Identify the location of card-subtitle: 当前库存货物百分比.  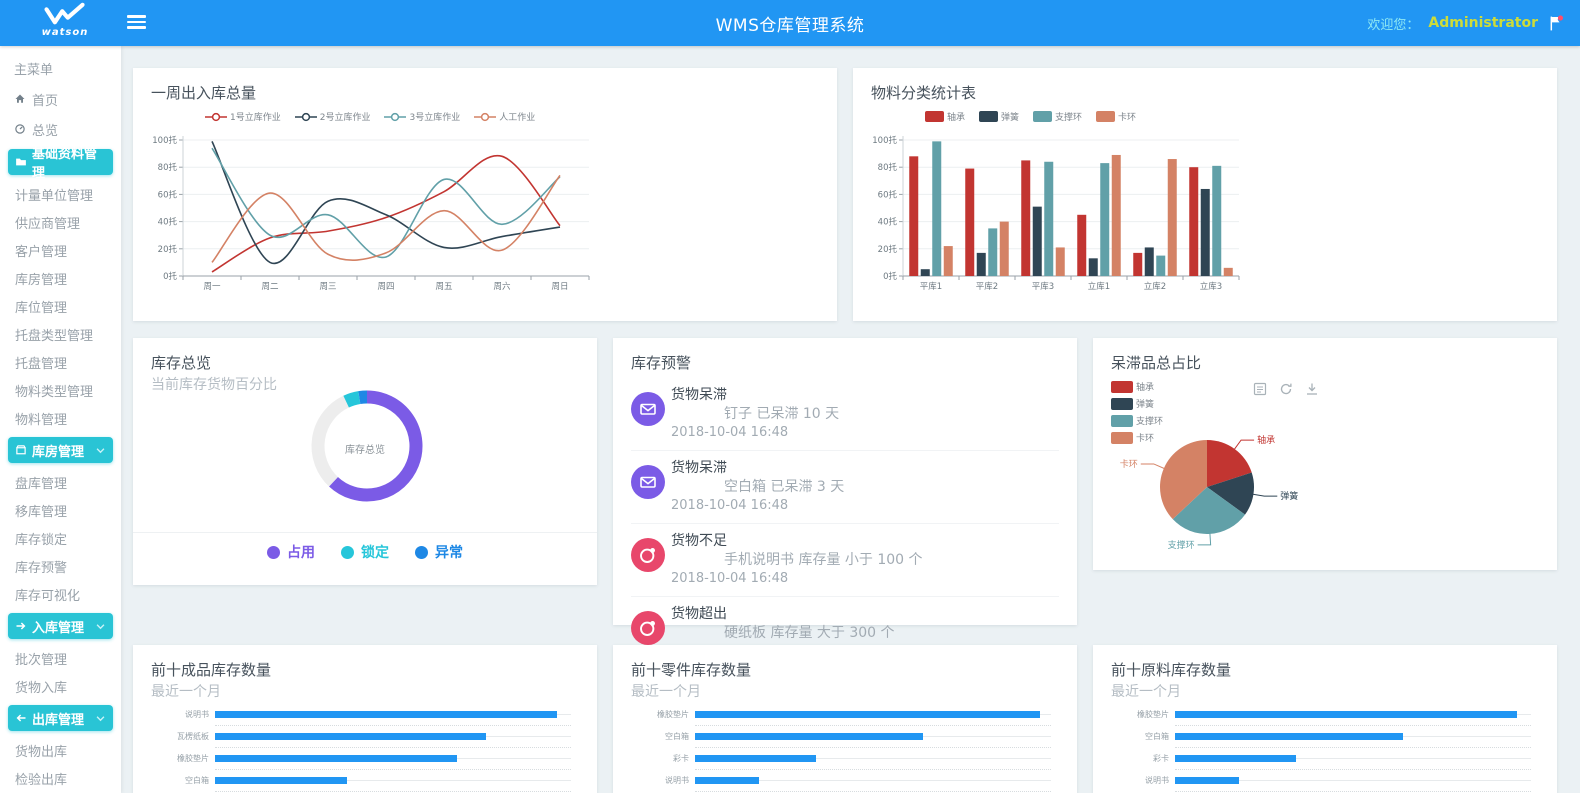
(214, 385).